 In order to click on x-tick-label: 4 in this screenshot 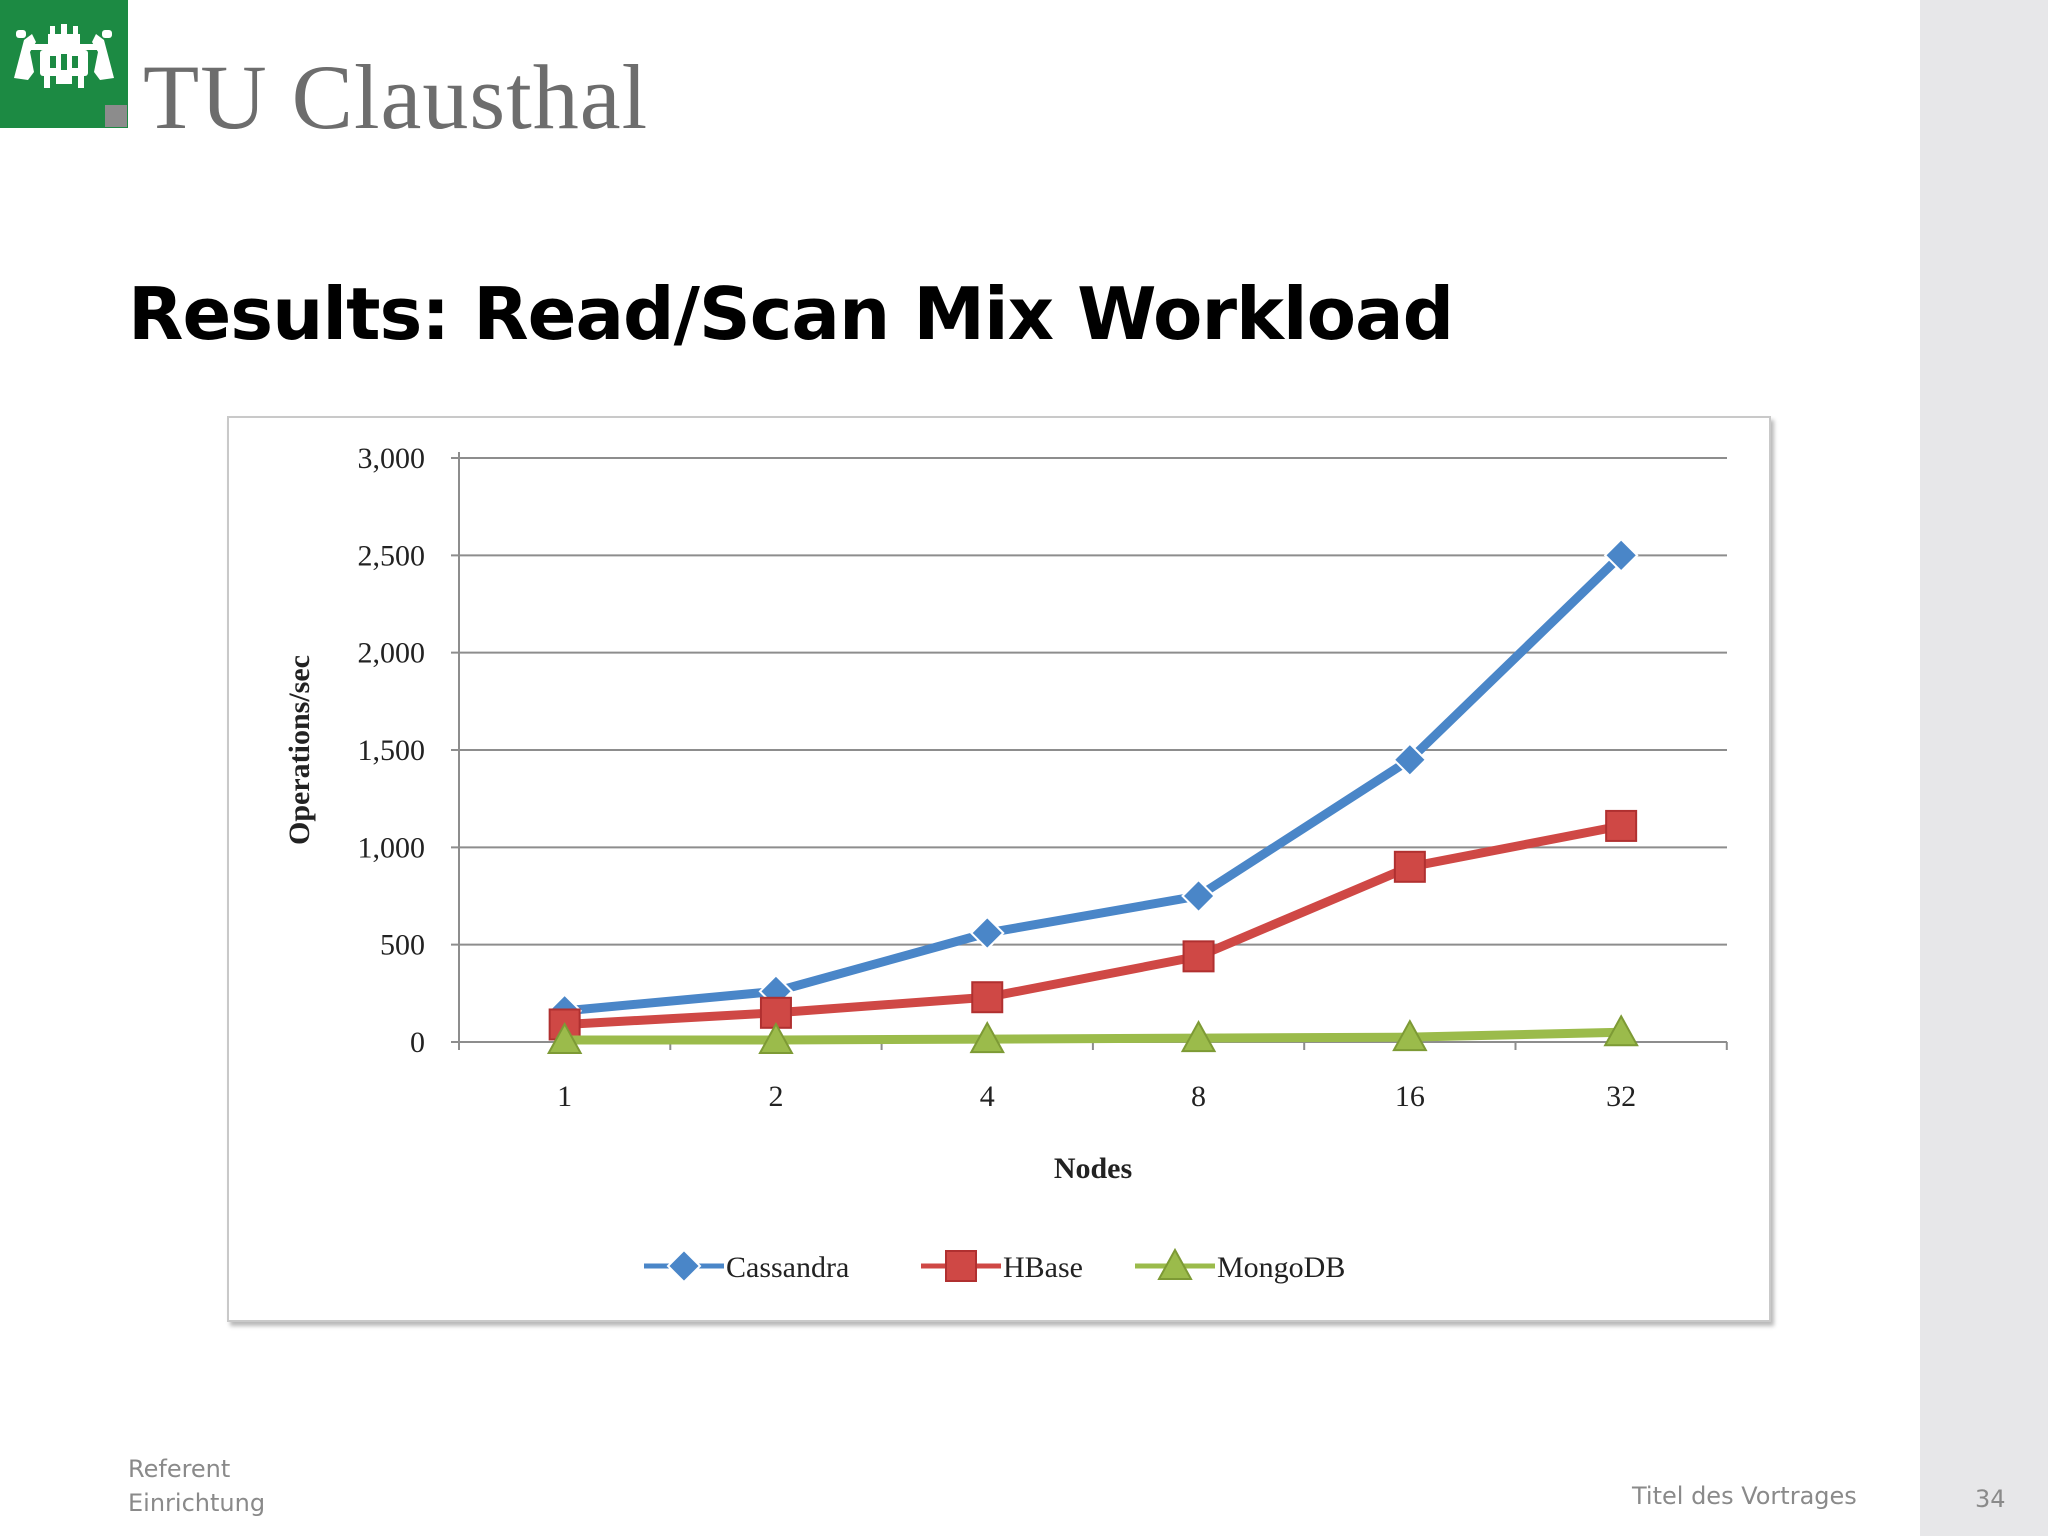, I will do `click(987, 1096)`.